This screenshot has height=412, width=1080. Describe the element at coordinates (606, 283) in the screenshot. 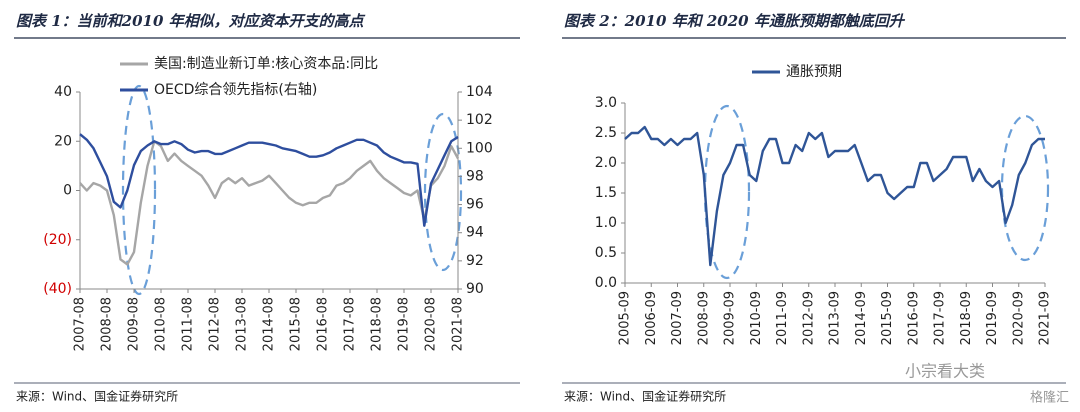

I see `y-tick-label: 0.0` at that location.